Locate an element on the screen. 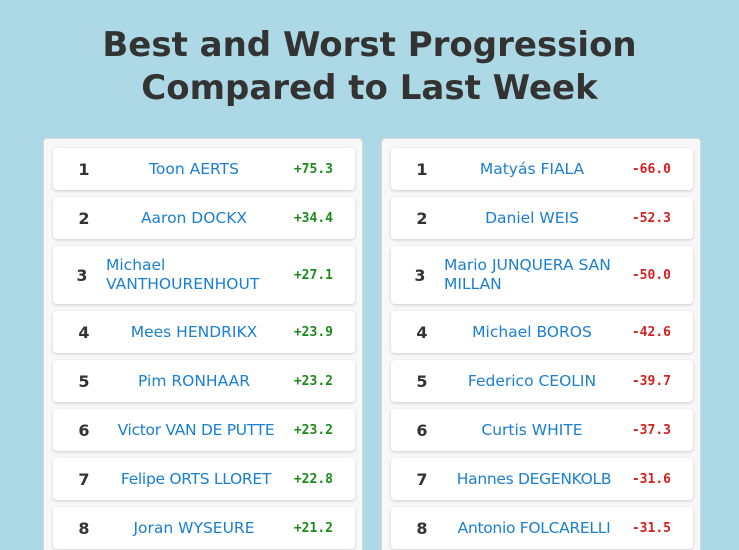 The image size is (739, 550). rider-name-link: Mario JUNQUERA SAN MILLAN is located at coordinates (527, 274).